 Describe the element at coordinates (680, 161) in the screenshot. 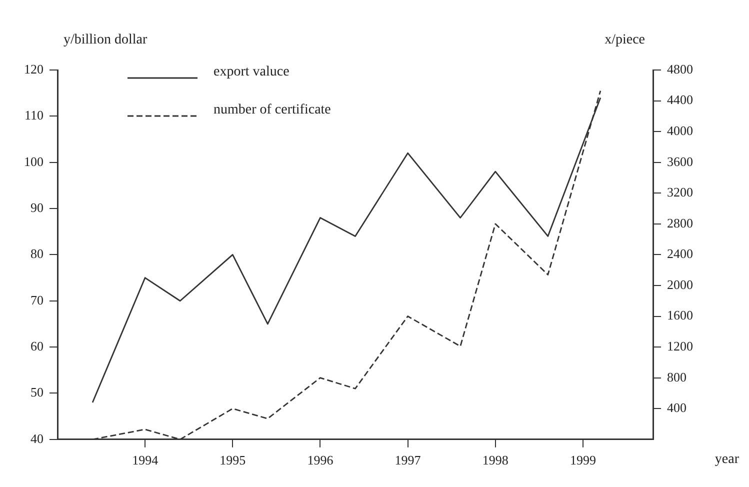

I see `y2-tick-label: 3600` at that location.